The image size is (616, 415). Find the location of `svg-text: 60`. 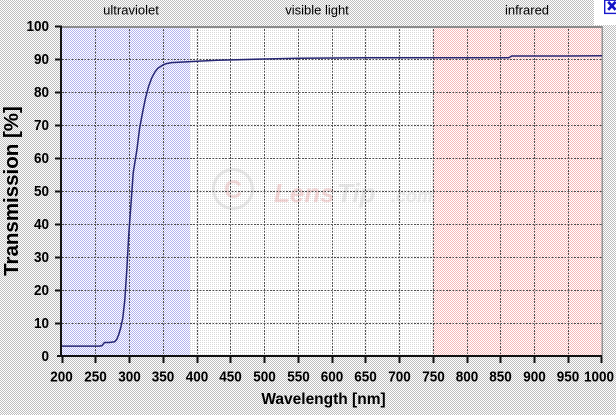

svg-text: 60 is located at coordinates (41, 158).